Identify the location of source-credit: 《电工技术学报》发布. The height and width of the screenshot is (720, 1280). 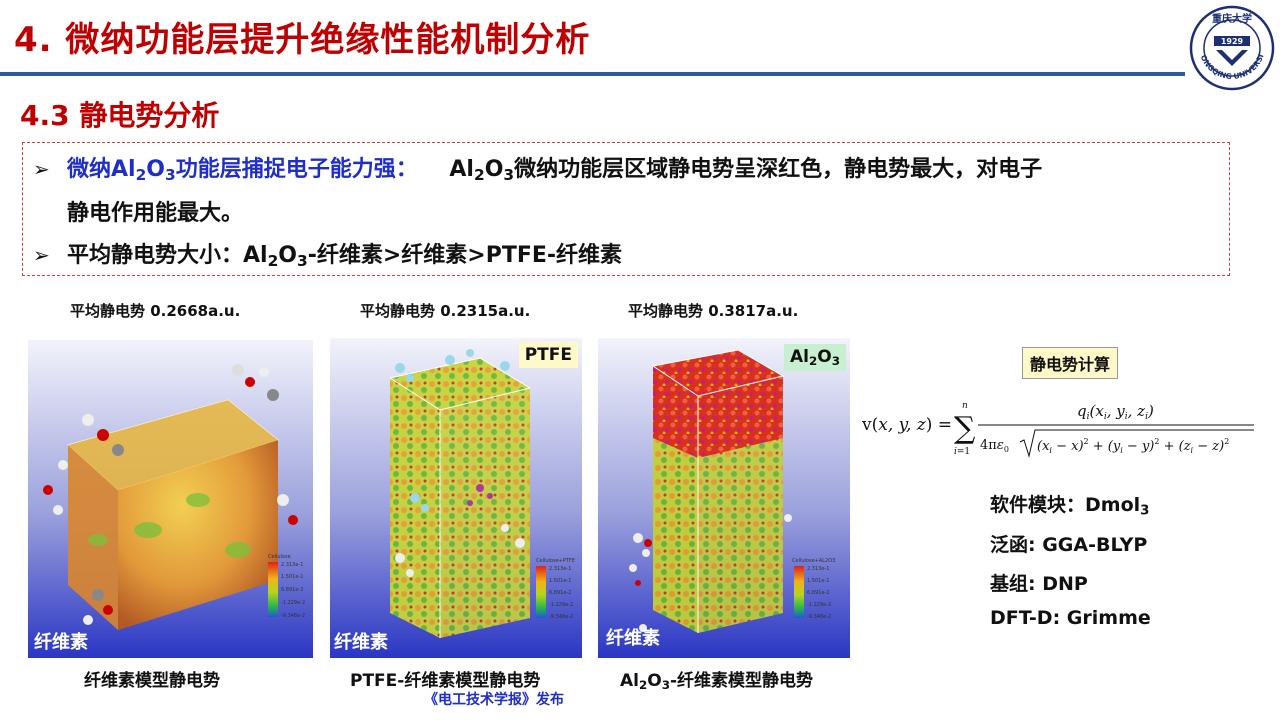
(494, 700).